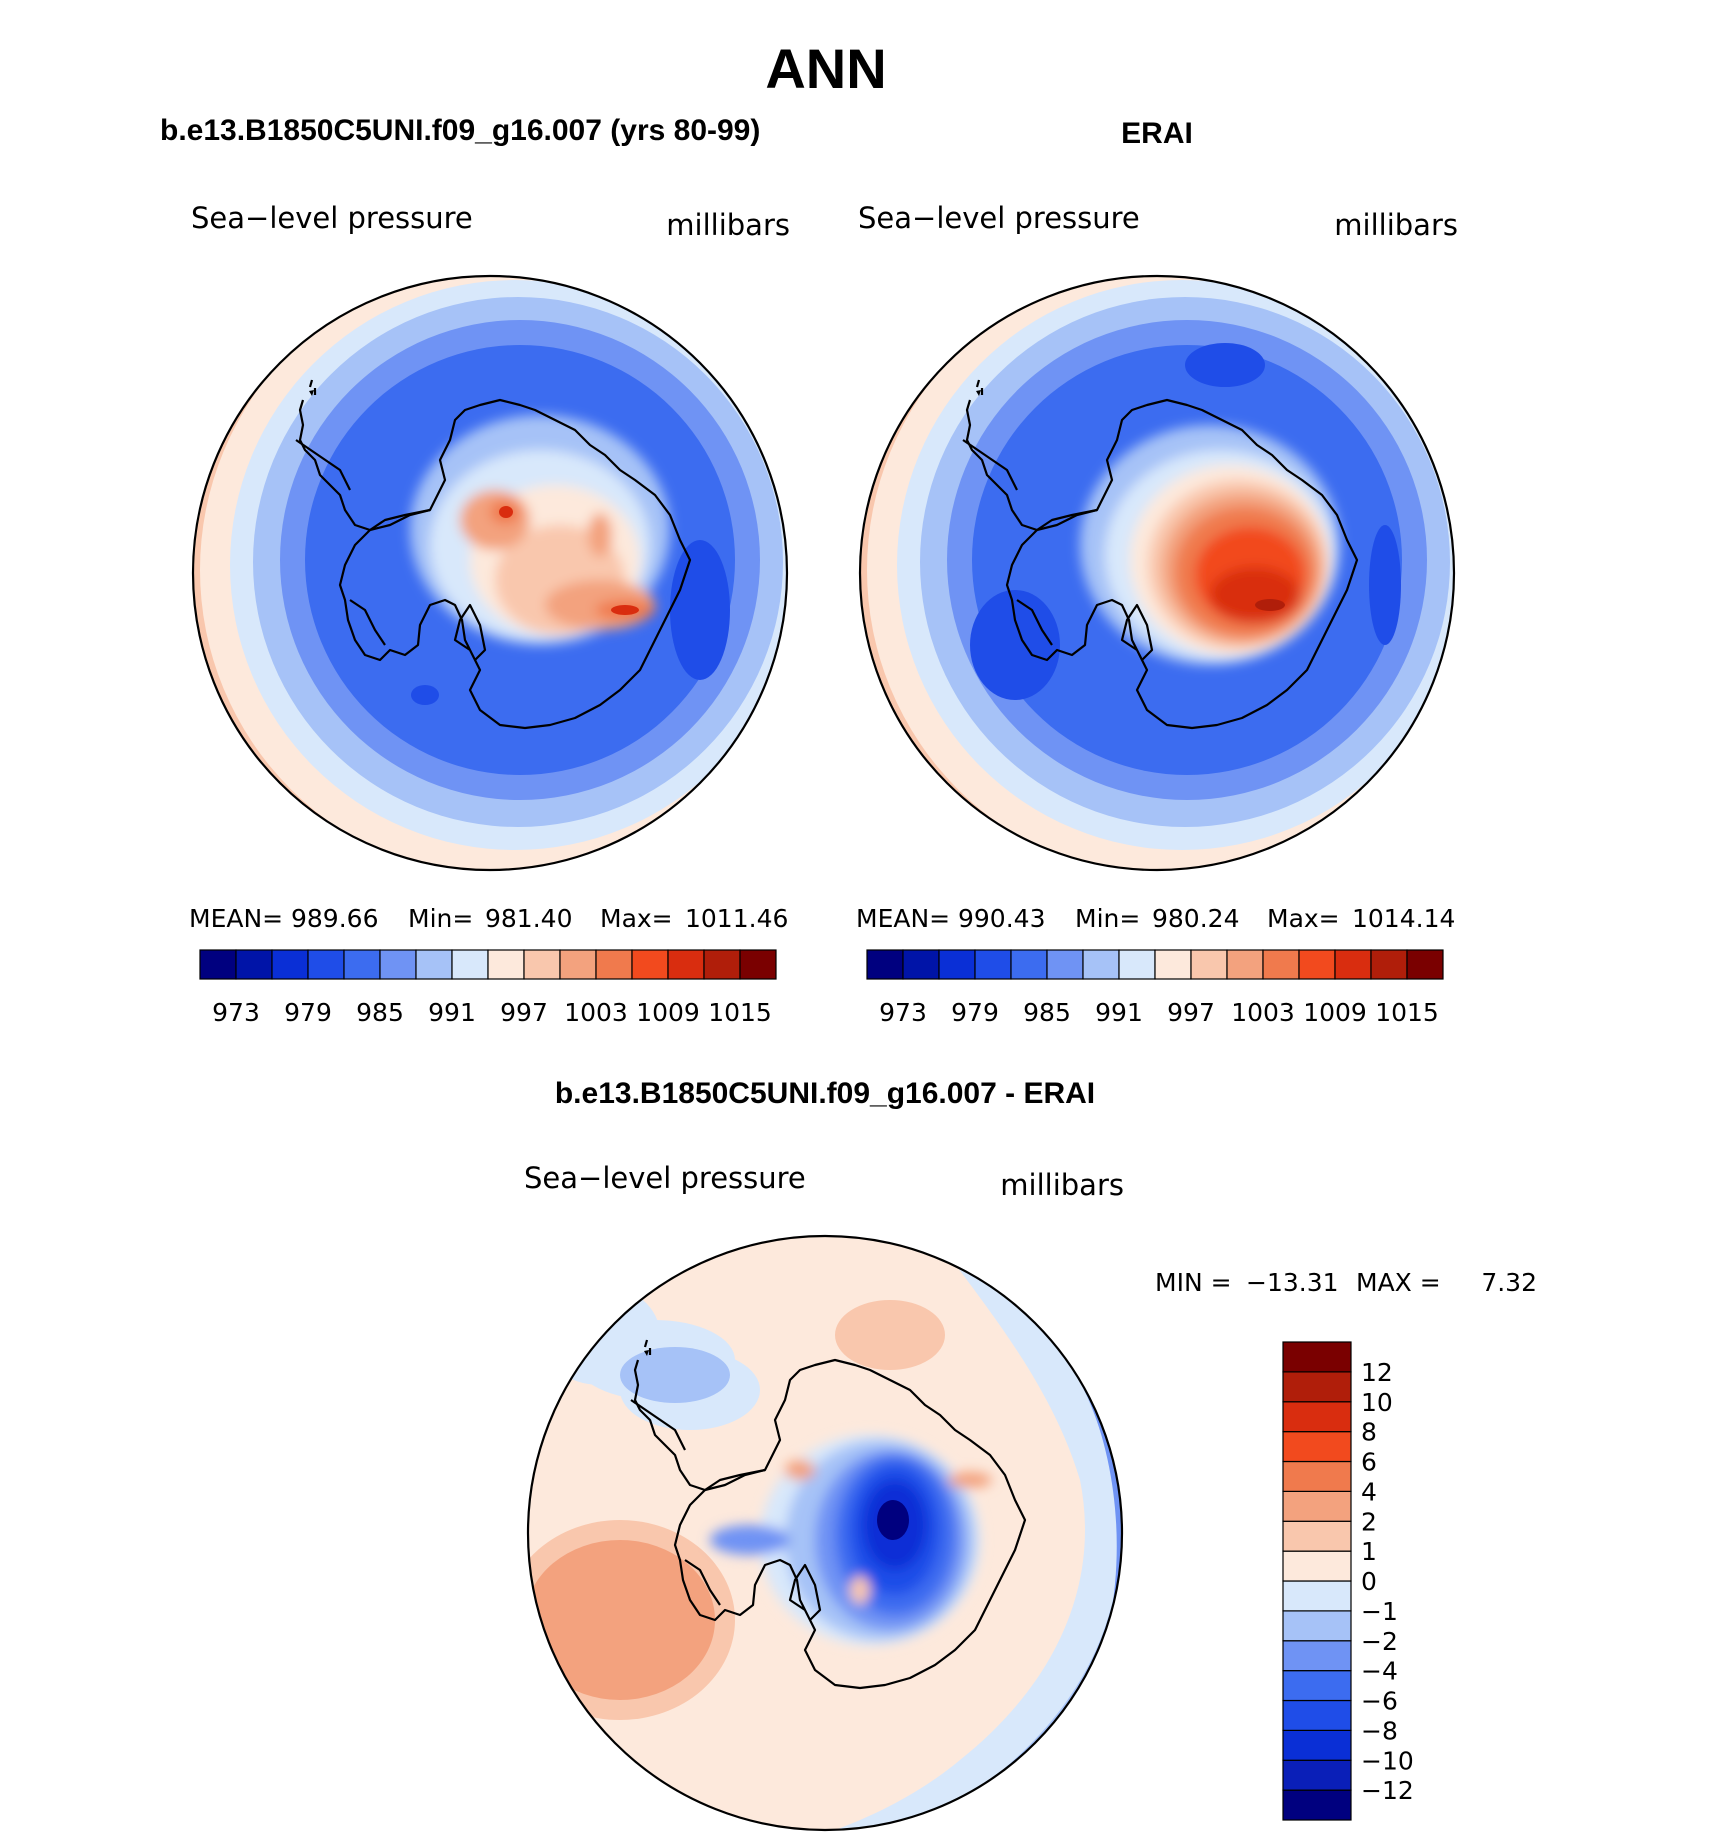 The height and width of the screenshot is (1839, 1710). I want to click on model-panel-header: b.e13.B1850C5UNI.f09_g16.007 (yrs 80-99), so click(460, 130).